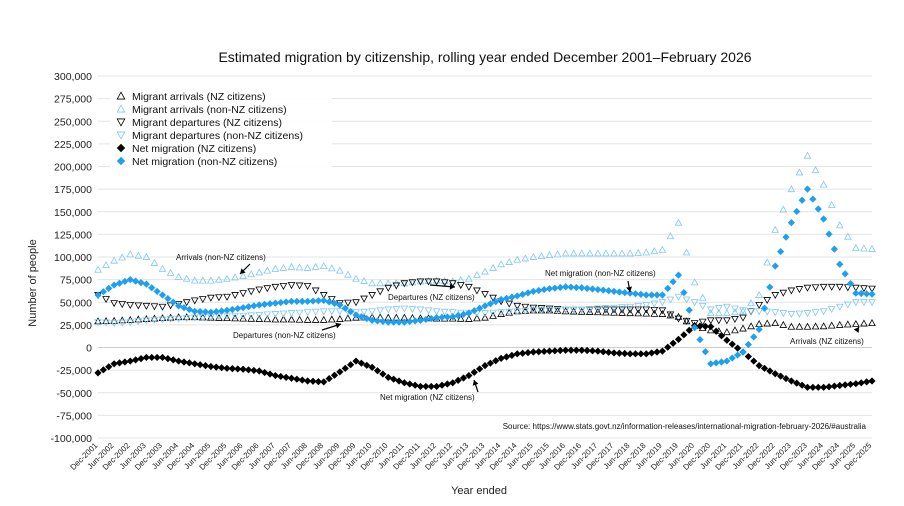  Describe the element at coordinates (73, 235) in the screenshot. I see `y-tick-label: 125,000` at that location.